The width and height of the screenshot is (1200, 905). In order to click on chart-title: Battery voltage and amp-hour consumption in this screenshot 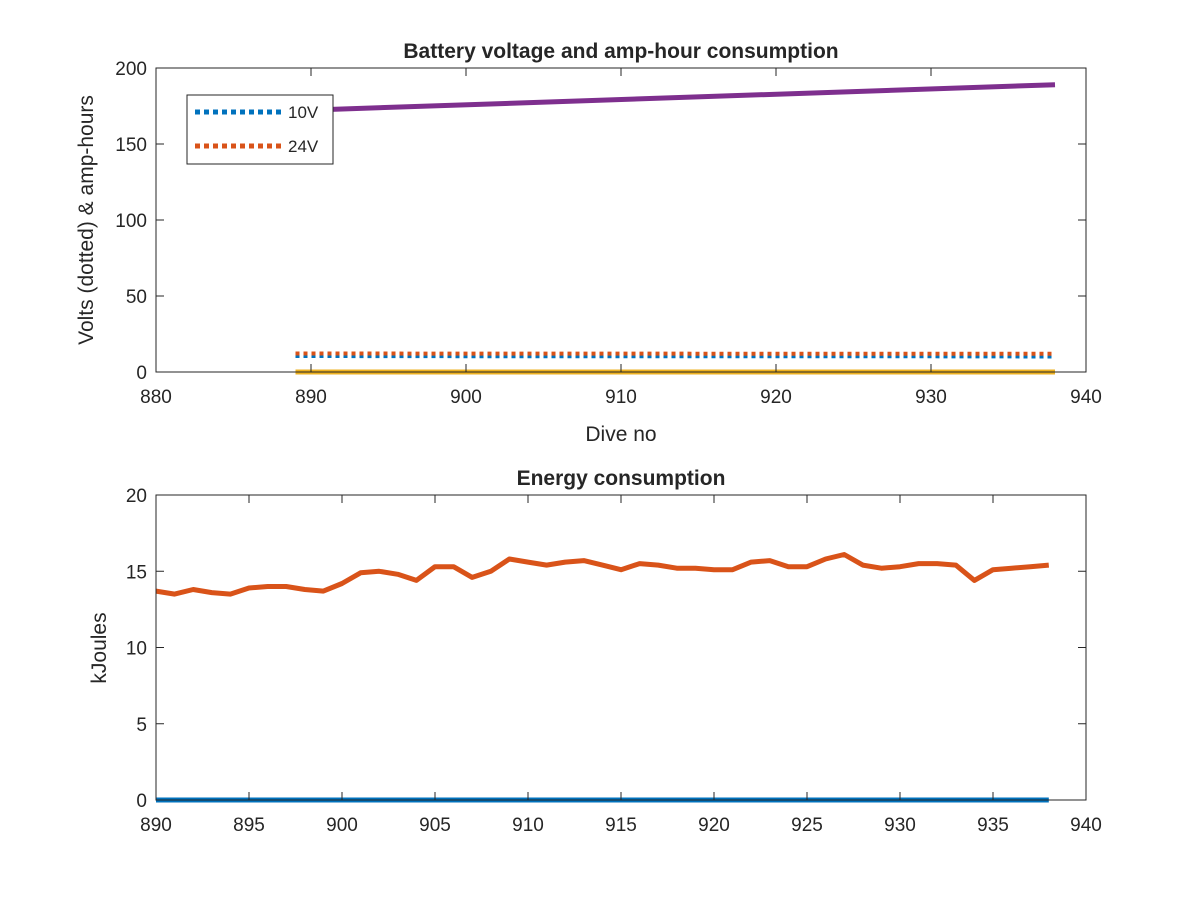, I will do `click(620, 51)`.